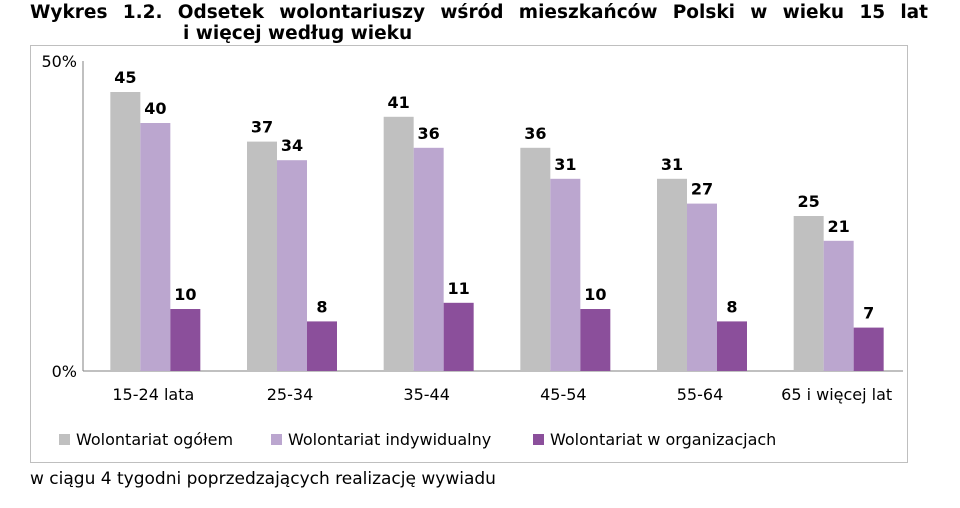  Describe the element at coordinates (298, 33) in the screenshot. I see `chart-title-line-2: i więcej według wieku` at that location.